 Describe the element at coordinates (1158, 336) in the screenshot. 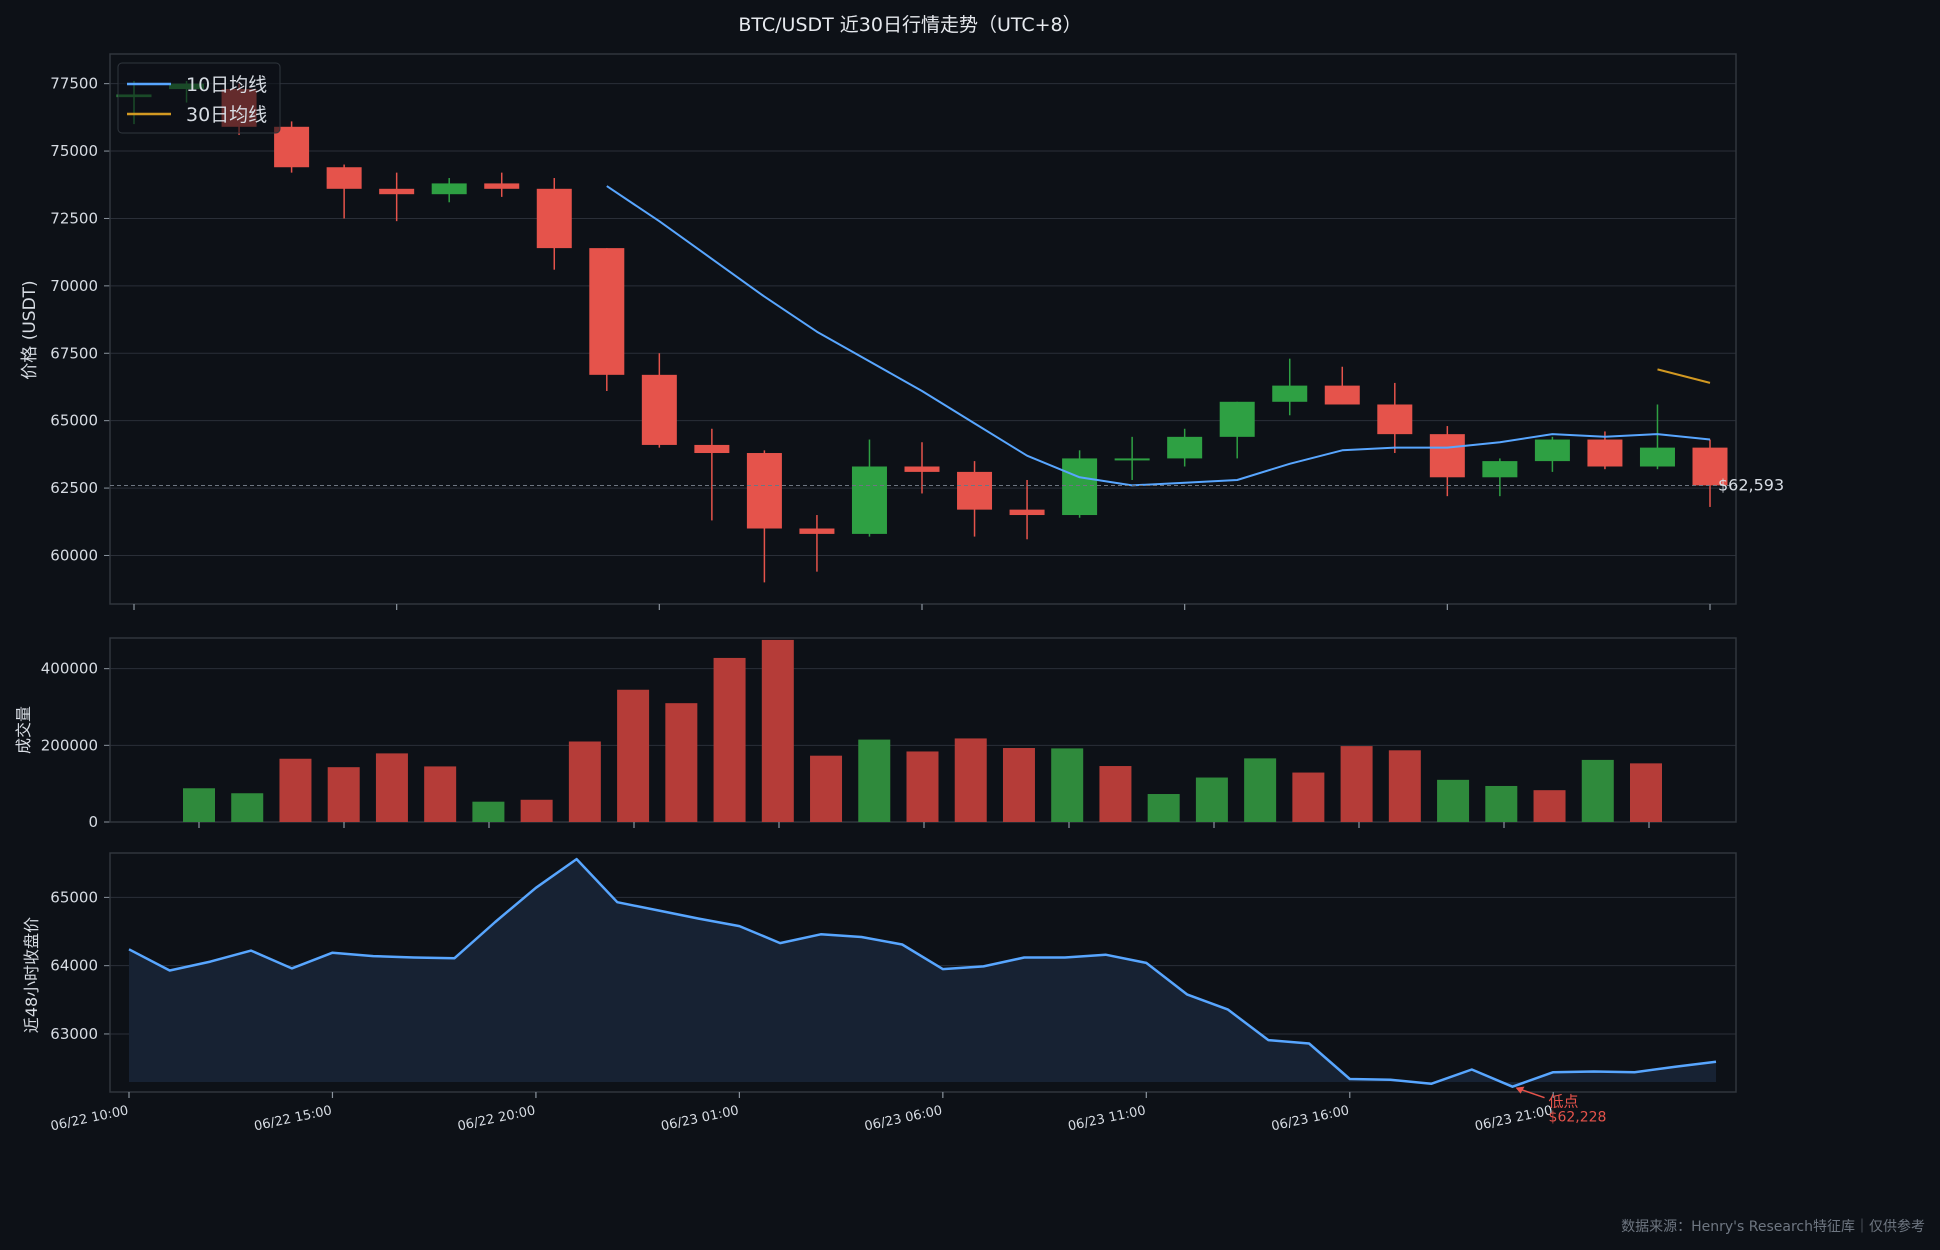

I see `ma10-line` at that location.